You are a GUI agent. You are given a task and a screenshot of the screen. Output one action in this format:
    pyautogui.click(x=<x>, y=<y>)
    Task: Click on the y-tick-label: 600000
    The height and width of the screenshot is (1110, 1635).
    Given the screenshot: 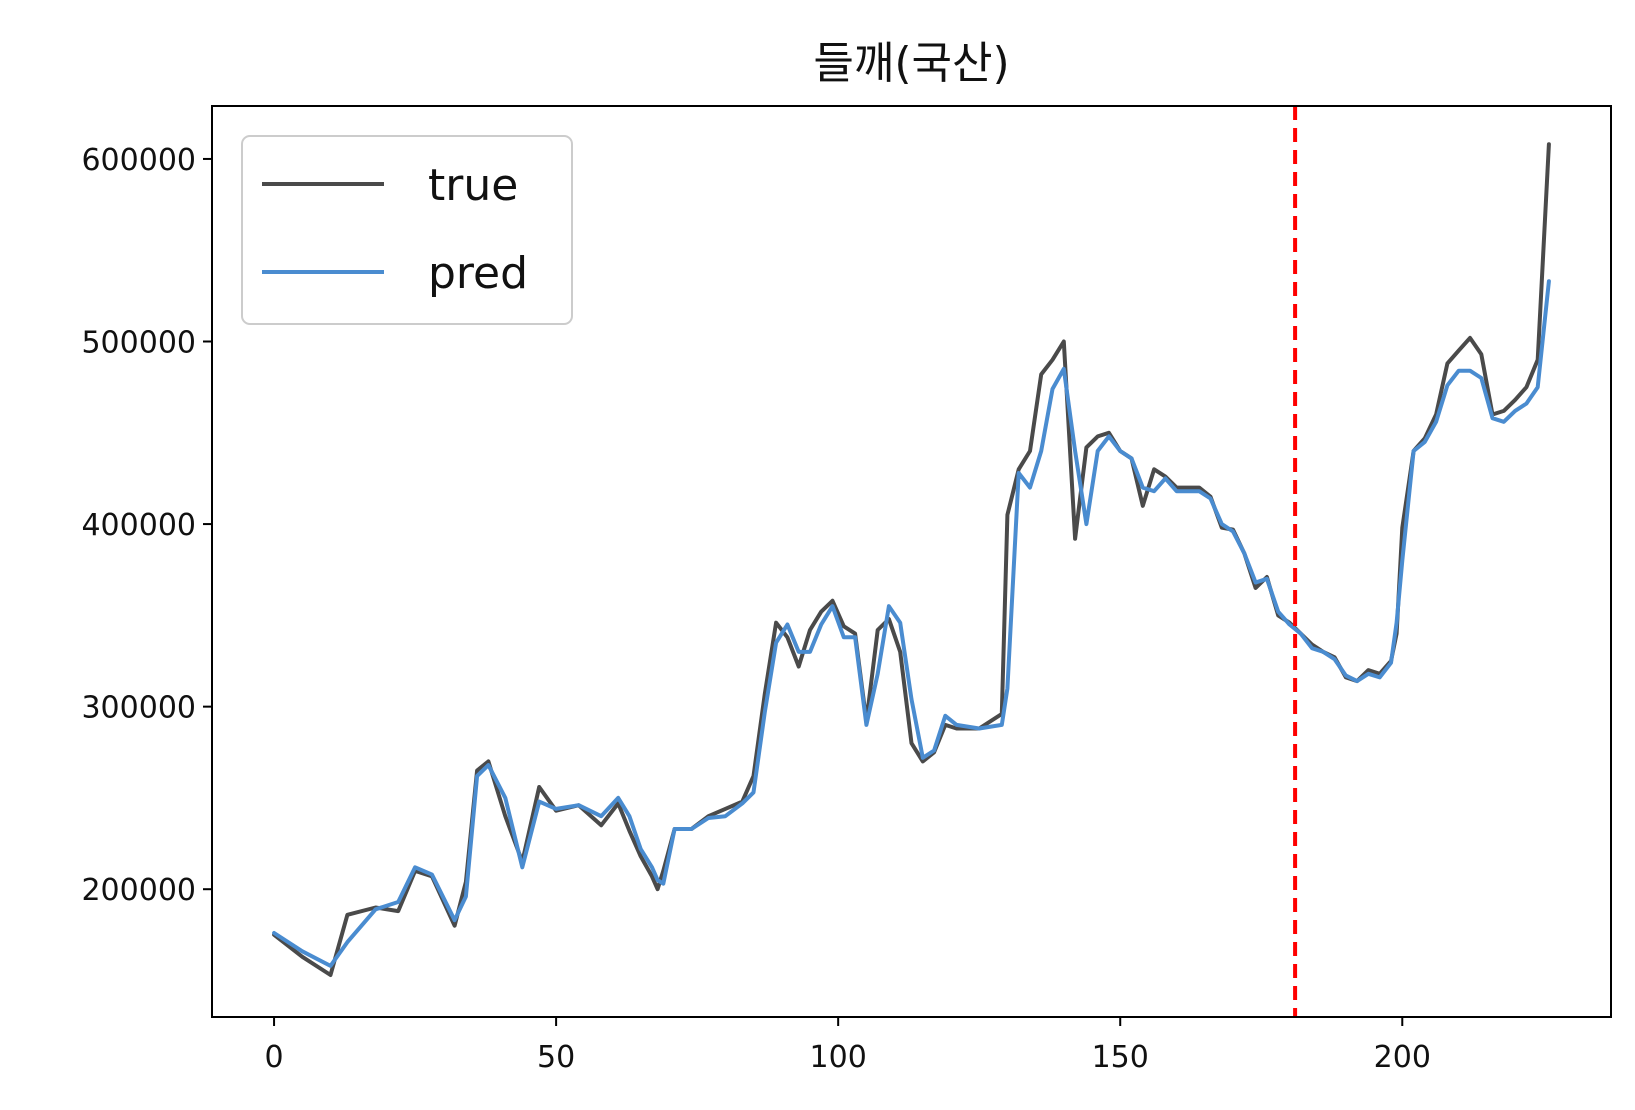 What is the action you would take?
    pyautogui.click(x=138, y=160)
    